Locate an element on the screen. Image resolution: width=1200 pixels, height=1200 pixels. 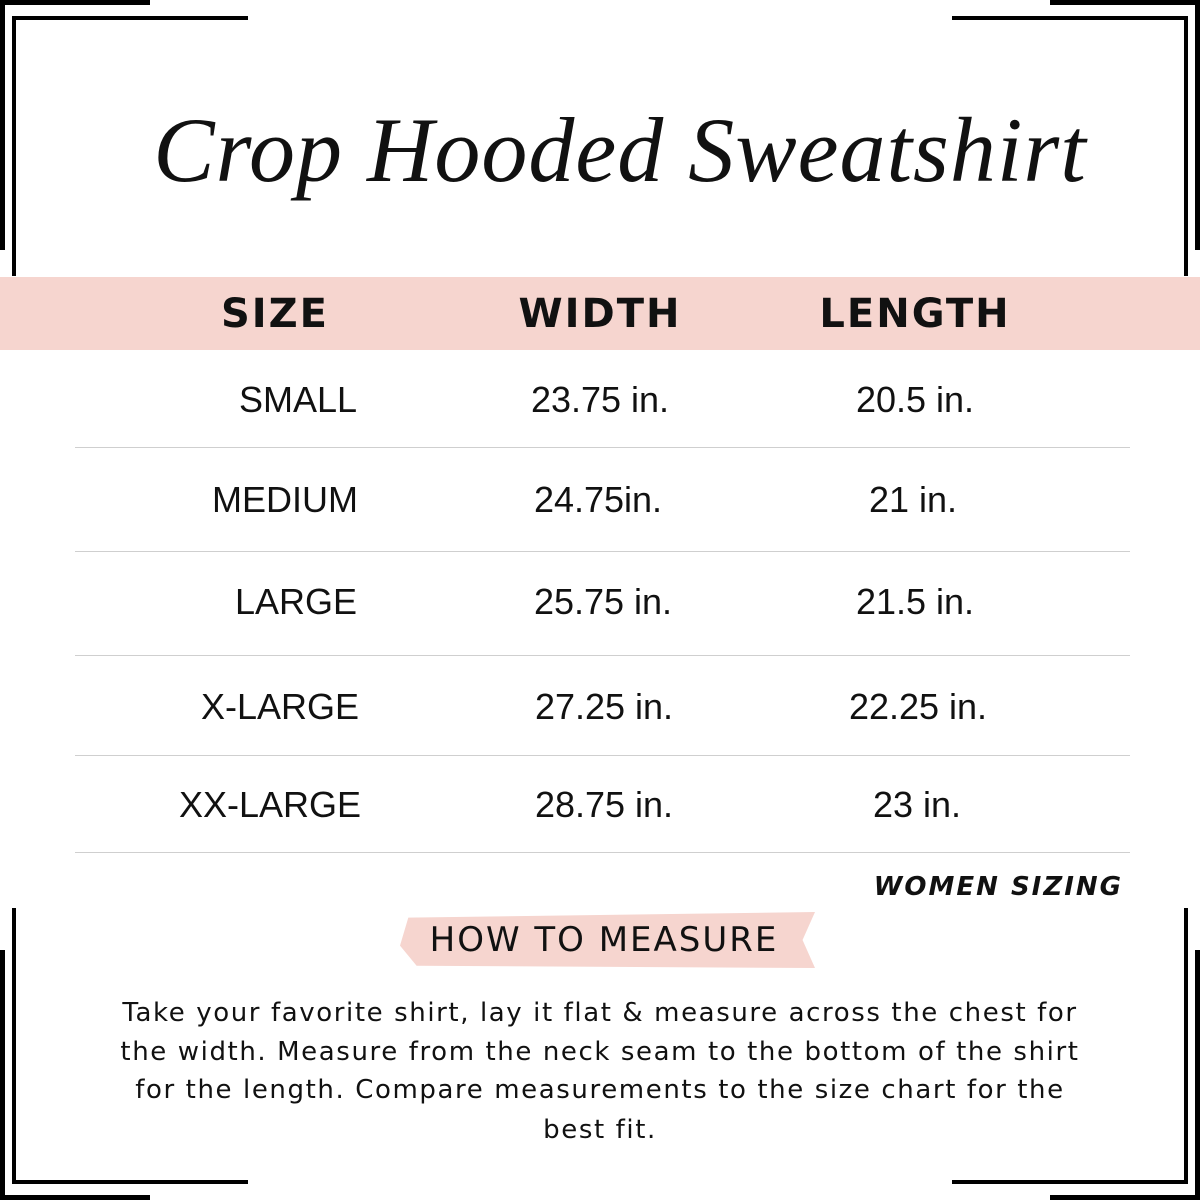
header-band is located at coordinates (600, 313).